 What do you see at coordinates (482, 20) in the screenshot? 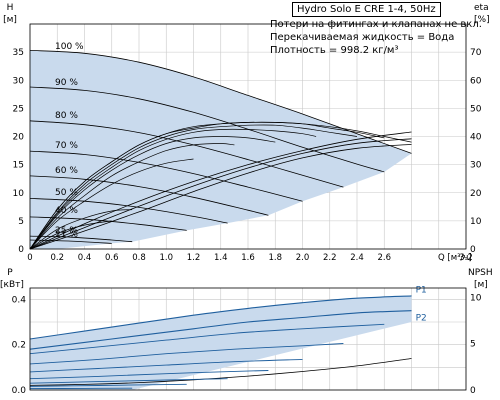
I see `top-y-right-unit: [%]` at bounding box center [482, 20].